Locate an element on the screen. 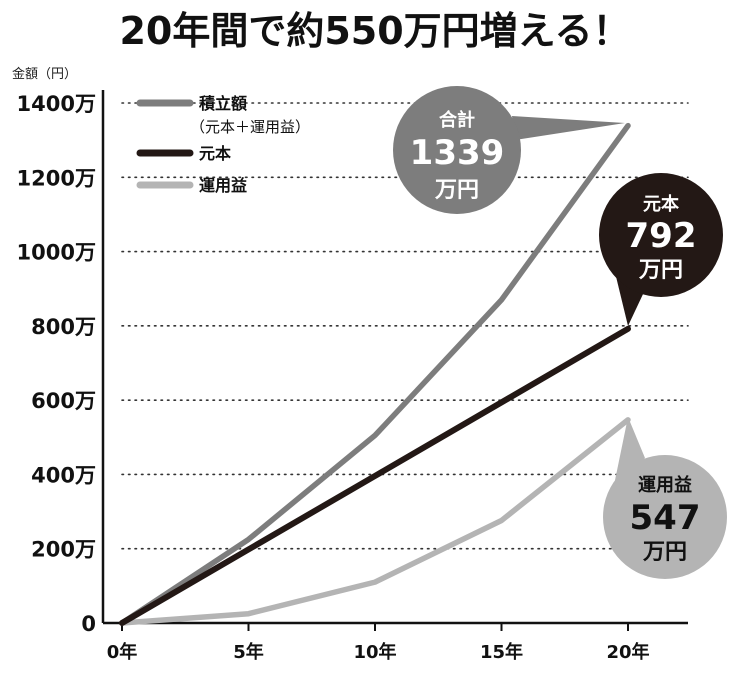  legend-label-principal: 元本 is located at coordinates (215, 153).